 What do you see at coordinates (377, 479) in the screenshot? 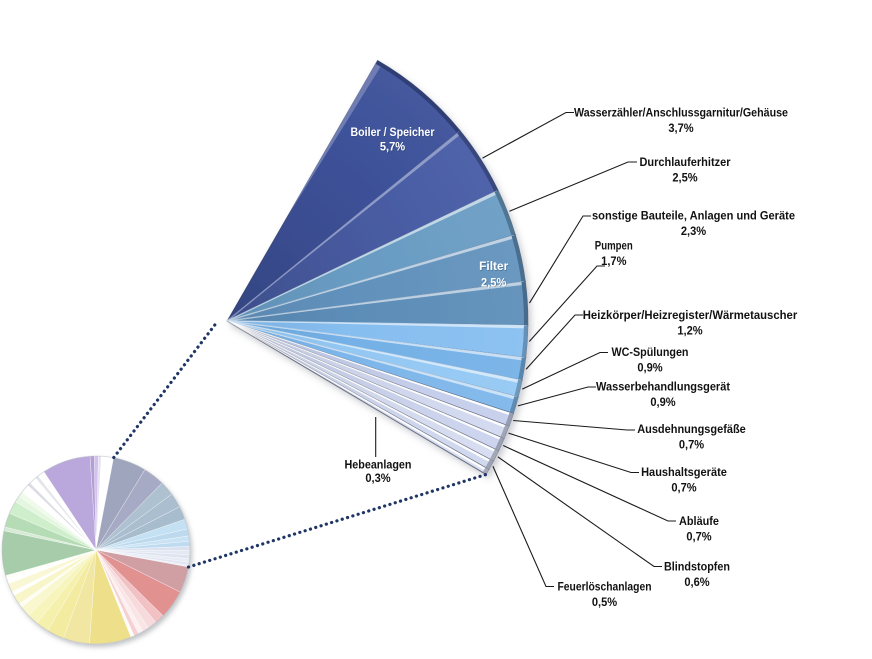
I see `svg-text: 0,3%` at bounding box center [377, 479].